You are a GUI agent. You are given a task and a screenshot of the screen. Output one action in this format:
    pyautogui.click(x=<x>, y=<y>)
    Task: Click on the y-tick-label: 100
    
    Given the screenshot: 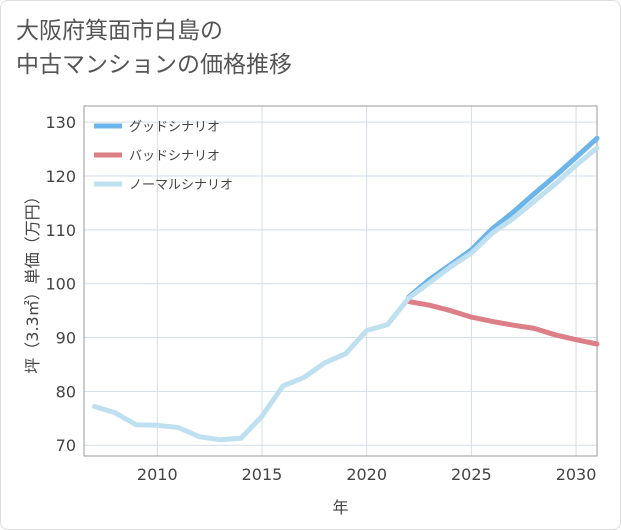 What is the action you would take?
    pyautogui.click(x=60, y=284)
    